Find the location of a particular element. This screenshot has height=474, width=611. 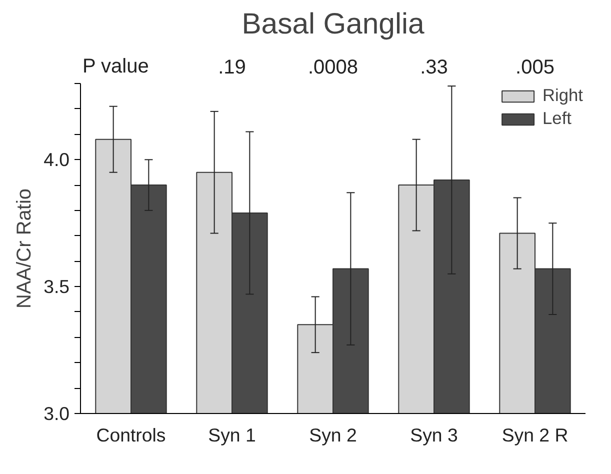

y-axis-title: NAA/Cr Ratio is located at coordinates (25, 248).